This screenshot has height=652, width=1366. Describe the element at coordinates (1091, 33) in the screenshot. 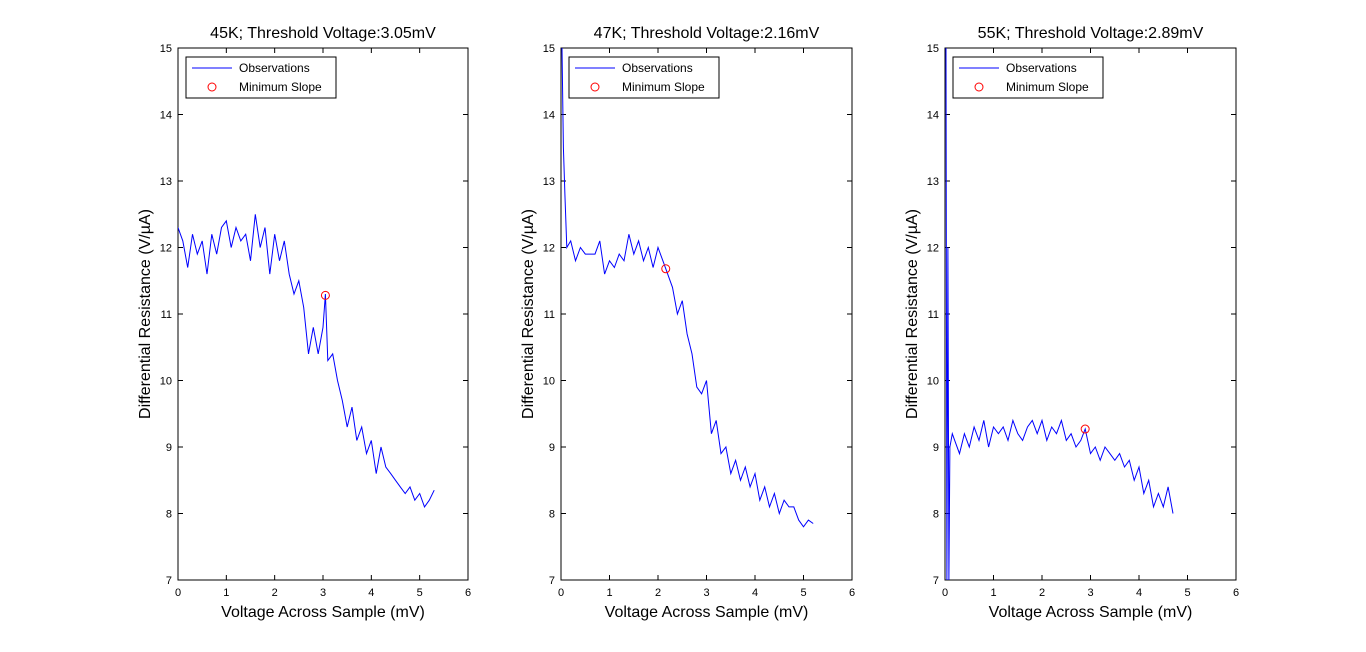

I see `chart-title: 55K; Threshold Voltage:2.89mV` at that location.